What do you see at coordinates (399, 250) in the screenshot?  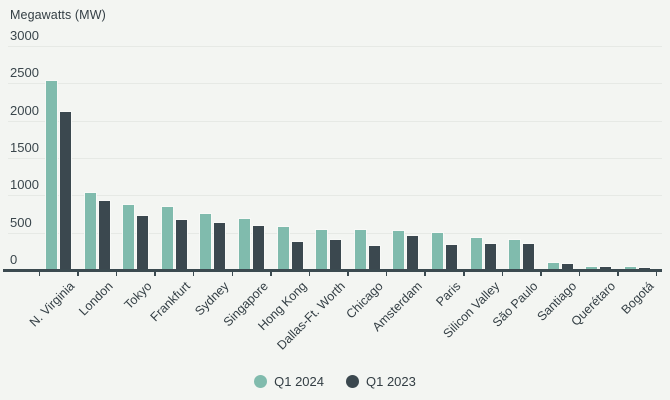 I see `bar-q1-2024-amsterdam` at bounding box center [399, 250].